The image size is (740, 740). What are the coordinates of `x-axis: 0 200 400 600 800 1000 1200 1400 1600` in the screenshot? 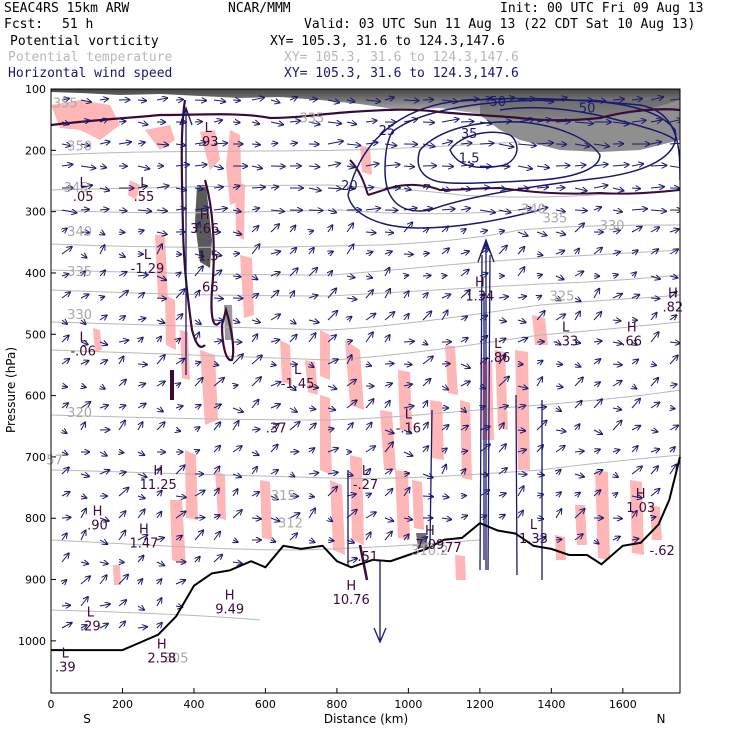 It's located at (342, 699).